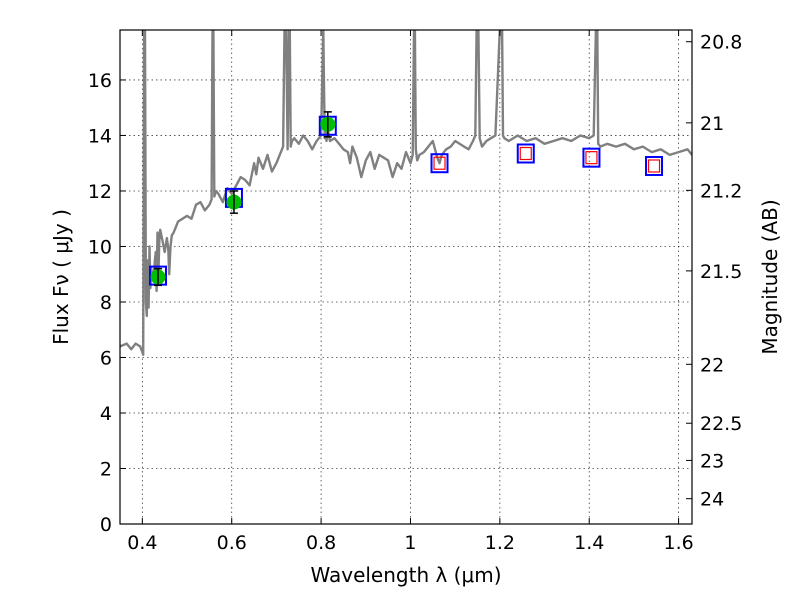 The height and width of the screenshot is (600, 800). What do you see at coordinates (100, 247) in the screenshot?
I see `y-tick-label: 10` at bounding box center [100, 247].